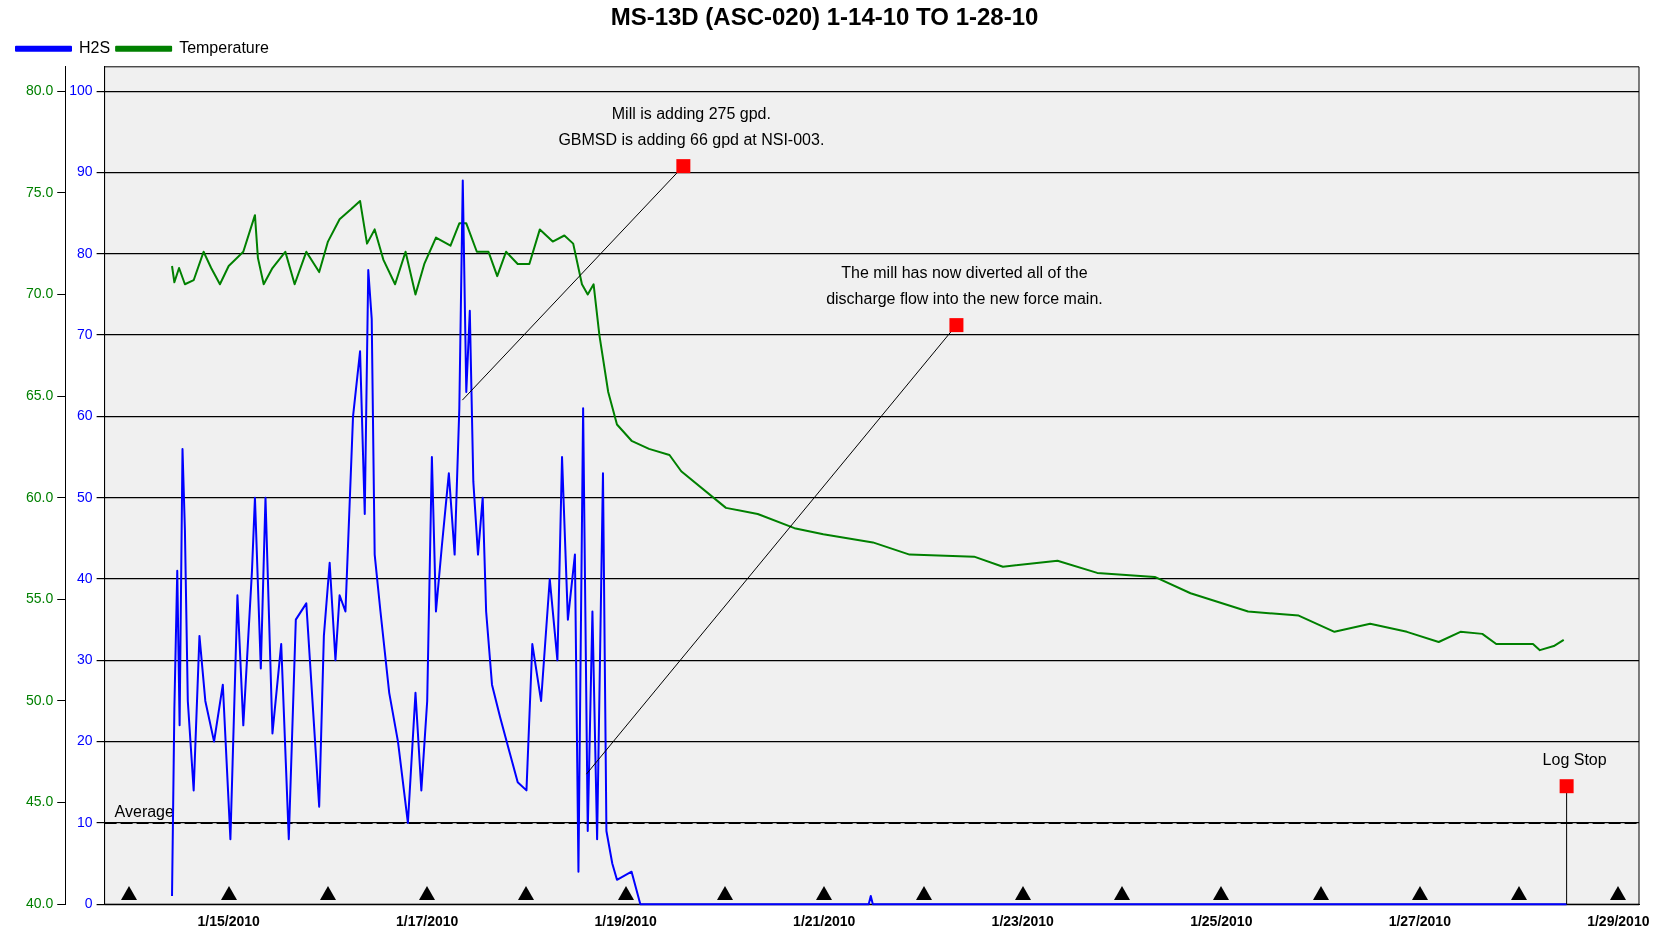  I want to click on y2-tick-label: 55.0, so click(40, 598).